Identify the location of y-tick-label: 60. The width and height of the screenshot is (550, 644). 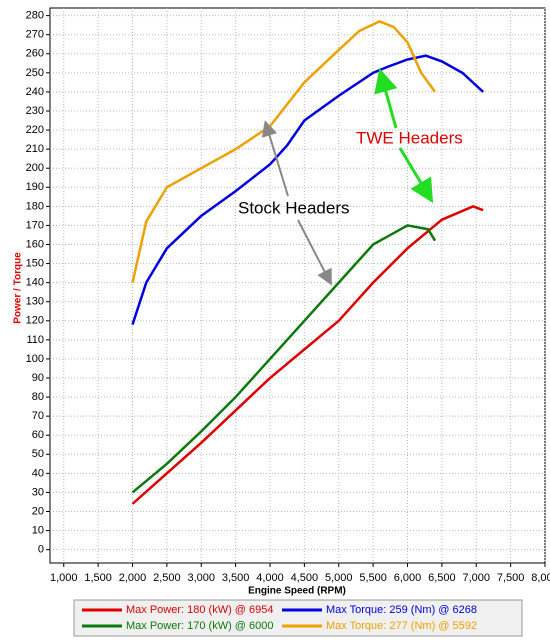
(38, 435).